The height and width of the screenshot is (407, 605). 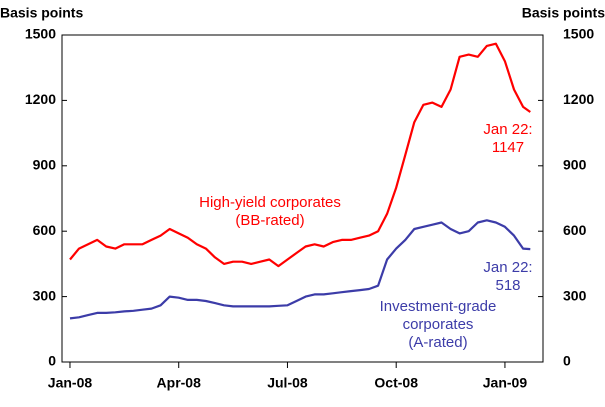 What do you see at coordinates (578, 34) in the screenshot?
I see `y2-tick-label: 1500` at bounding box center [578, 34].